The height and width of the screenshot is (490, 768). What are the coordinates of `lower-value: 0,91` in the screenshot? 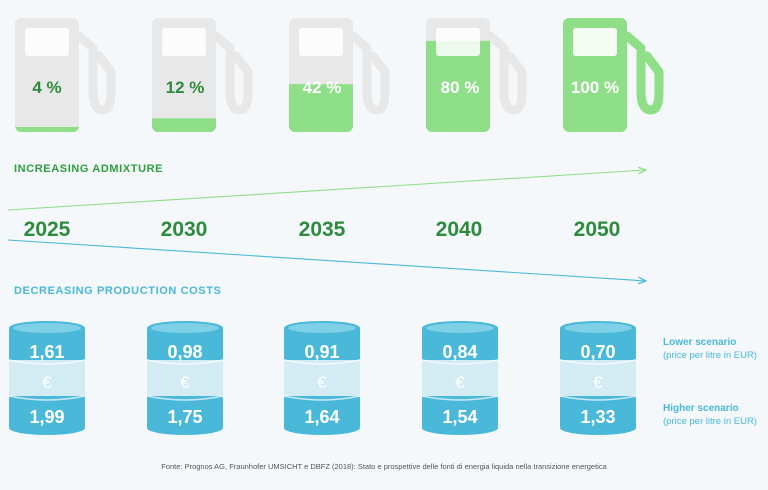 It's located at (322, 352).